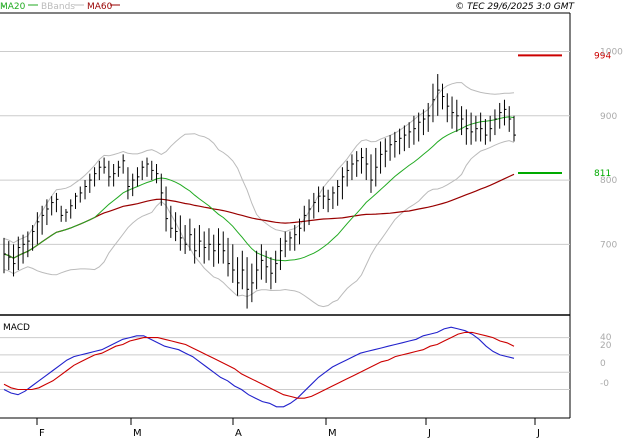  Describe the element at coordinates (238, 433) in the screenshot. I see `x-tick-label: A` at that location.